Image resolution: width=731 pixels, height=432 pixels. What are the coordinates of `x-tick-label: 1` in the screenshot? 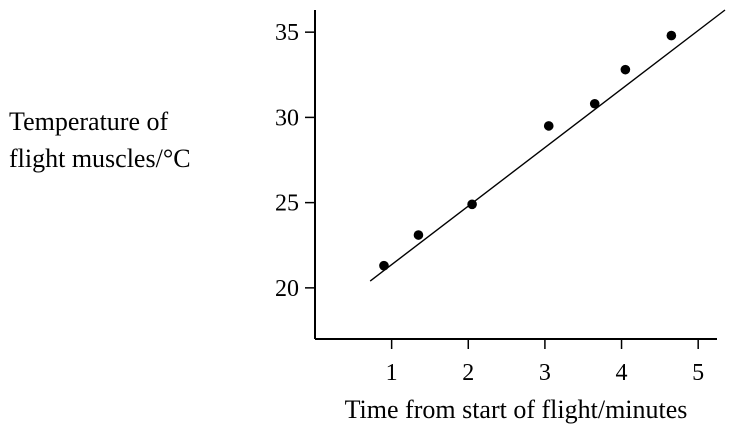 It's located at (392, 373).